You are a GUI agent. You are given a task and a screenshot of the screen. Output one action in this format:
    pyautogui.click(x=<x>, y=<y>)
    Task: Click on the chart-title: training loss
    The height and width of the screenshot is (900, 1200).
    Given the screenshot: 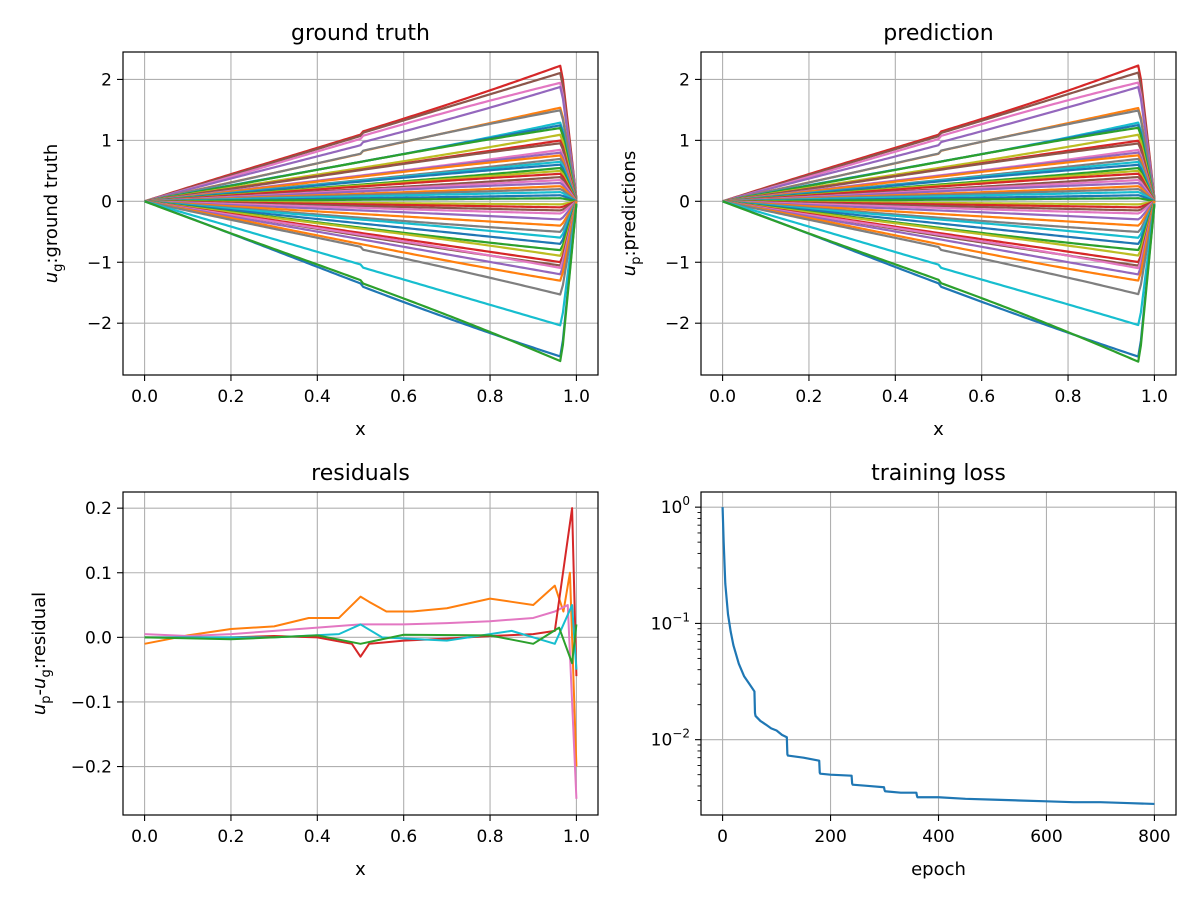 What is the action you would take?
    pyautogui.click(x=938, y=473)
    